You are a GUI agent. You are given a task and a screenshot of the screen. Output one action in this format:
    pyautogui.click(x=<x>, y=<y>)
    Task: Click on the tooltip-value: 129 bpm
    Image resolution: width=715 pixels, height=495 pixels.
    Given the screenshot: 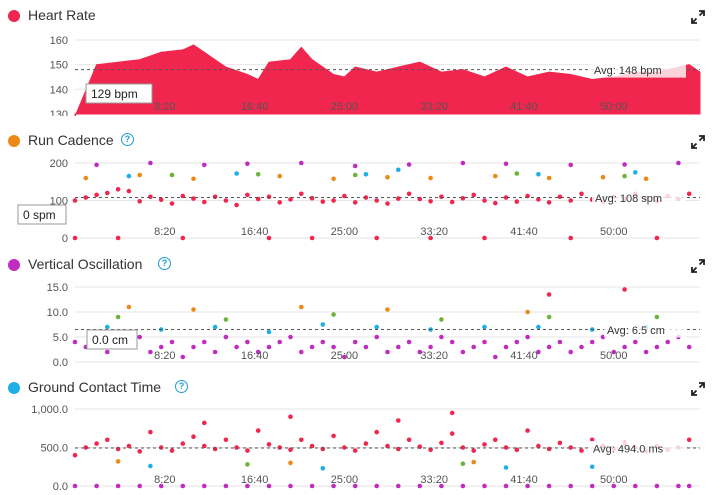 What is the action you would take?
    pyautogui.click(x=114, y=94)
    